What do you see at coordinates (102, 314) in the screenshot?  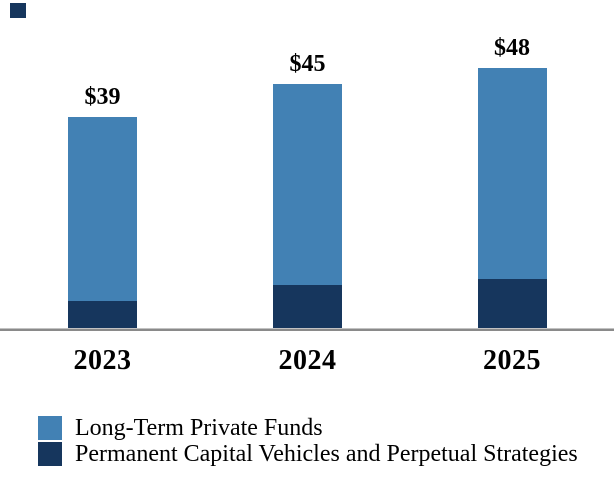 I see `bar-2023-segment-permanent-capital` at bounding box center [102, 314].